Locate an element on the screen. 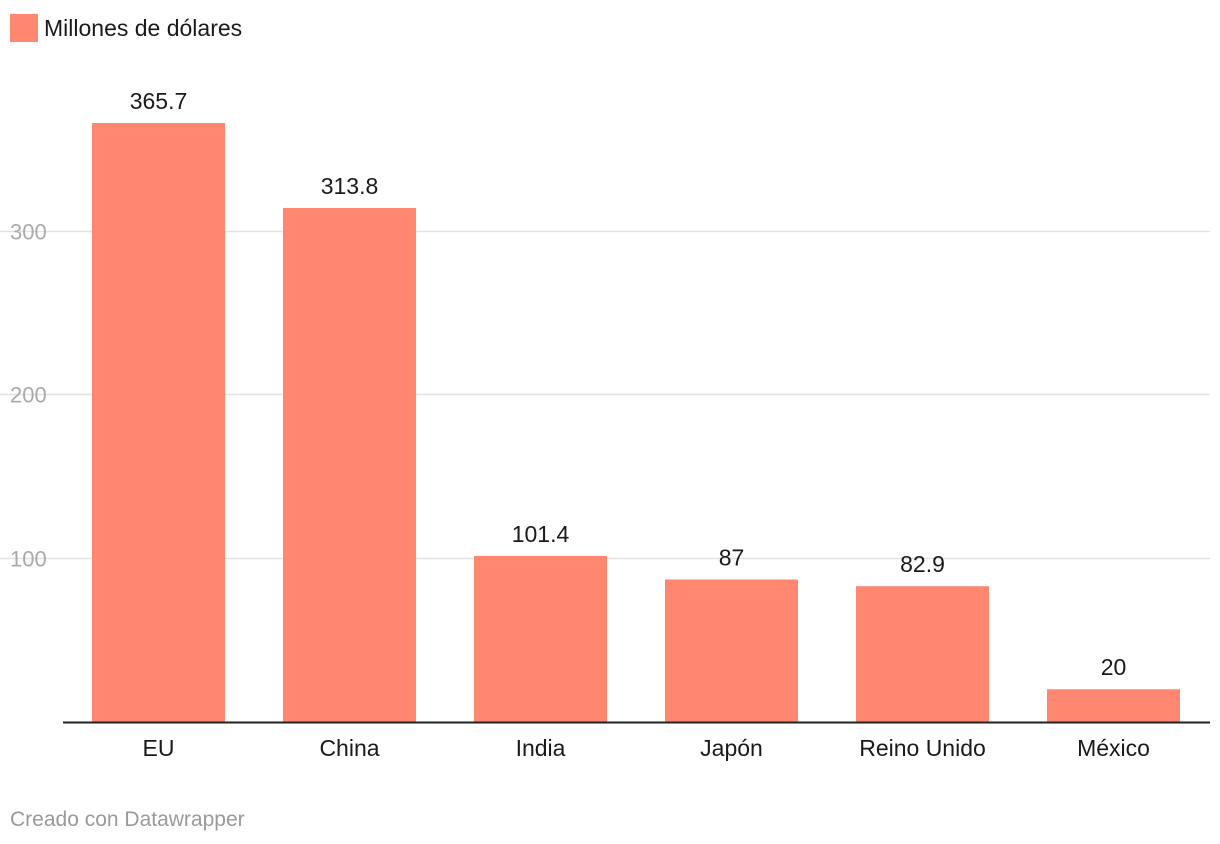 Image resolution: width=1220 pixels, height=844 pixels. bar-india is located at coordinates (540, 638).